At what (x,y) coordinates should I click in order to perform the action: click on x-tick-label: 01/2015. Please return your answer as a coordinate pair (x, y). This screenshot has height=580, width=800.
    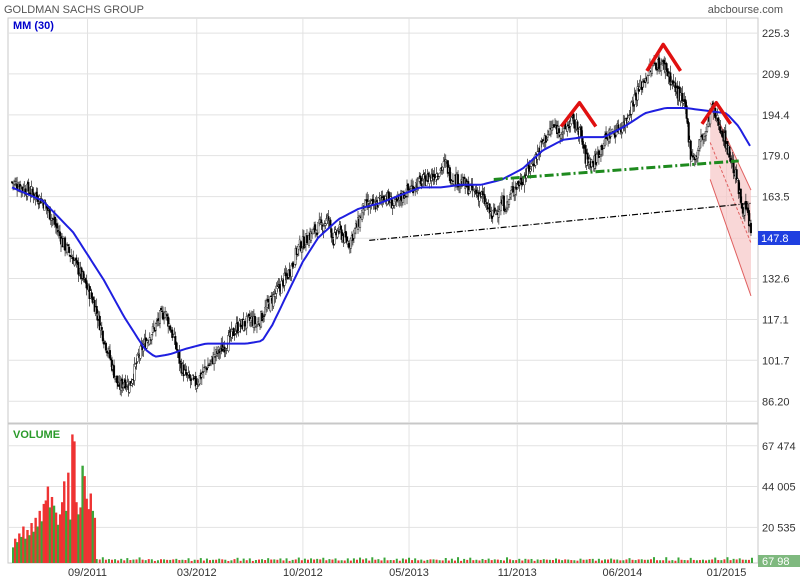
    Looking at the image, I should click on (727, 573).